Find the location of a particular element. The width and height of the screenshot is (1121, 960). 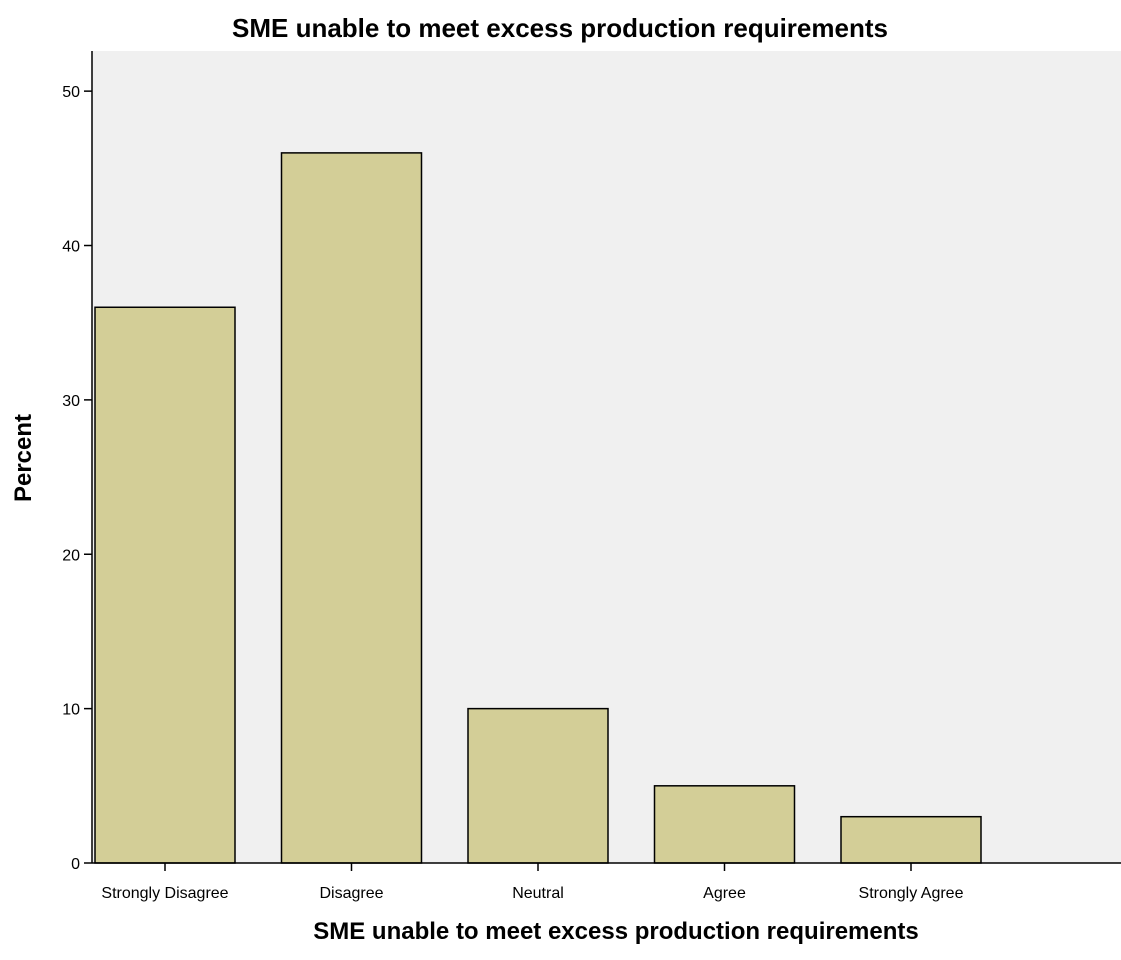

x-tick-label: Strongly Disagree is located at coordinates (164, 893).